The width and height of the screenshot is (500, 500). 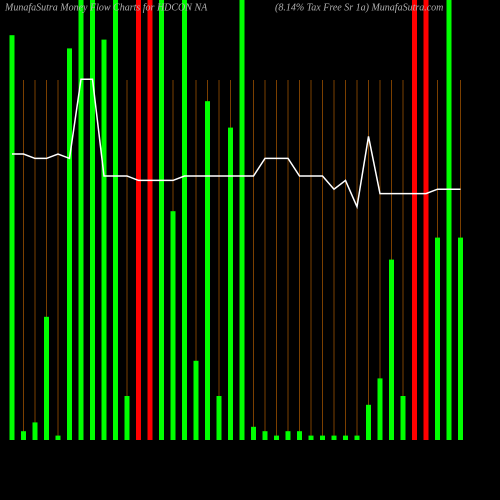 I want to click on chart-subtitle: (8.14% Tax Free Sr 1a) MunafaSutra.com, so click(x=359, y=7).